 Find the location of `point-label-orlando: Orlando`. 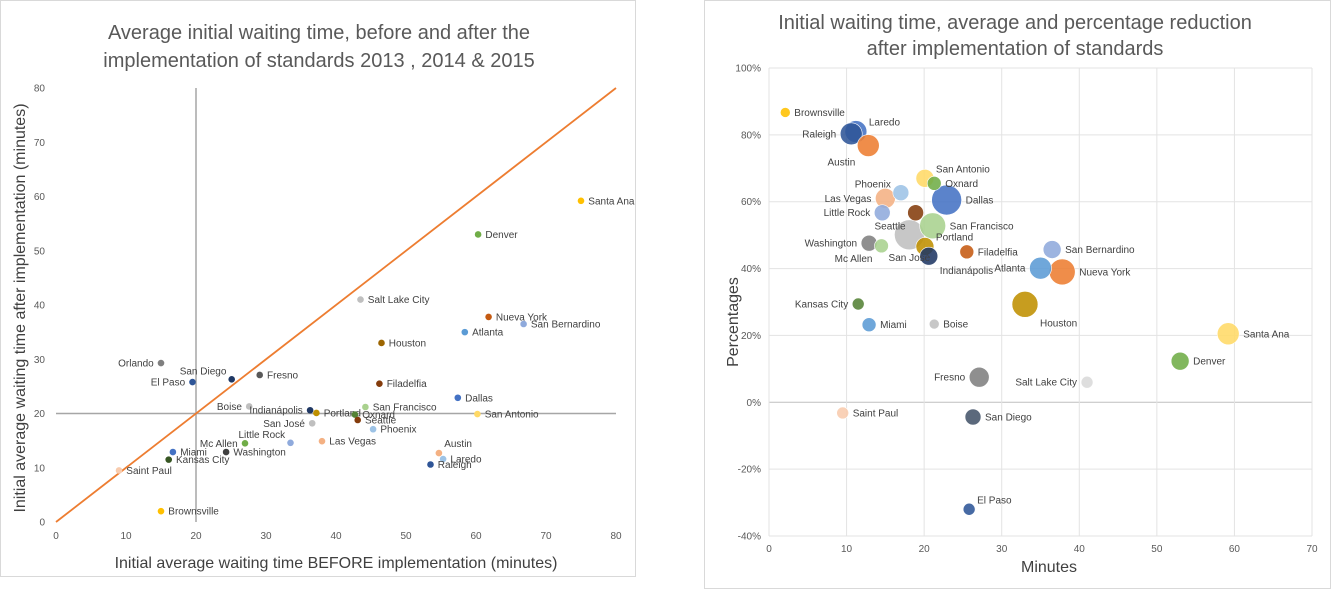

point-label-orlando: Orlando is located at coordinates (136, 364).